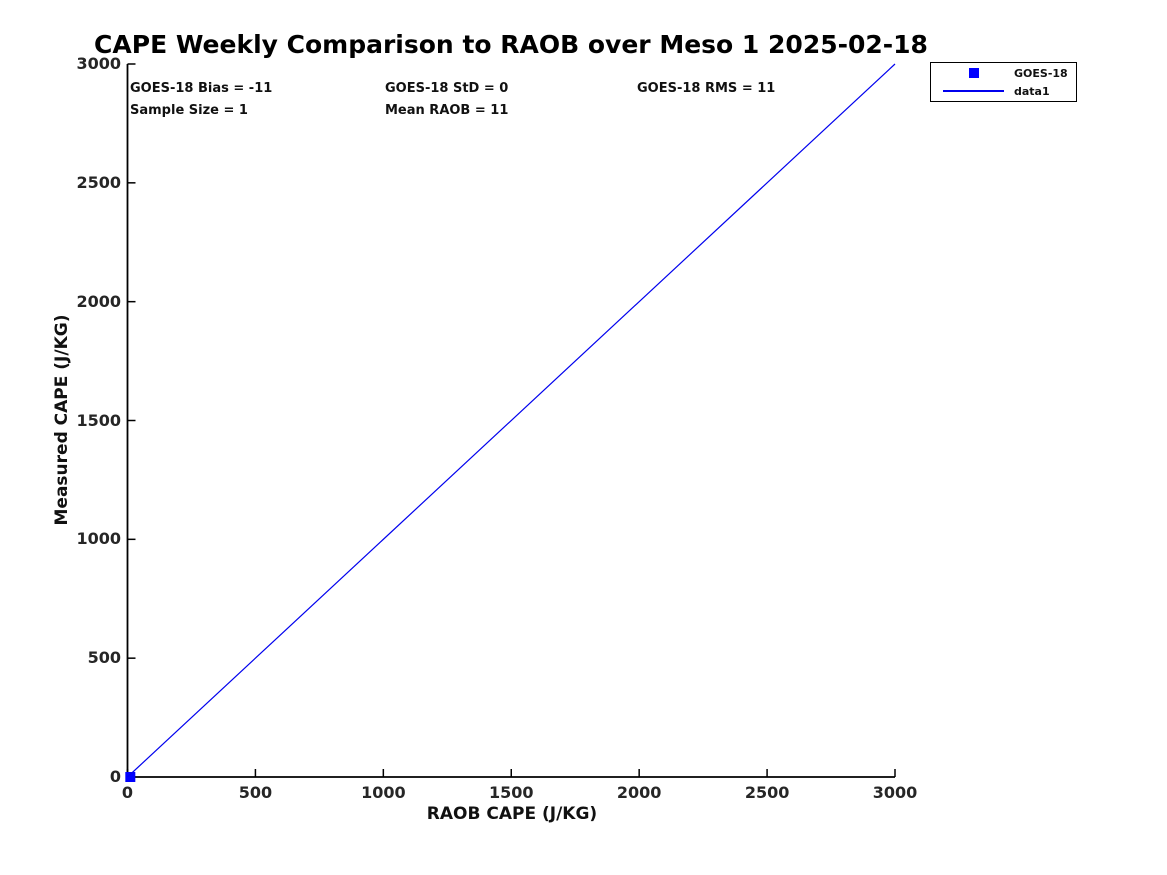 The width and height of the screenshot is (1167, 875). I want to click on x-tick-label: 2000, so click(639, 792).